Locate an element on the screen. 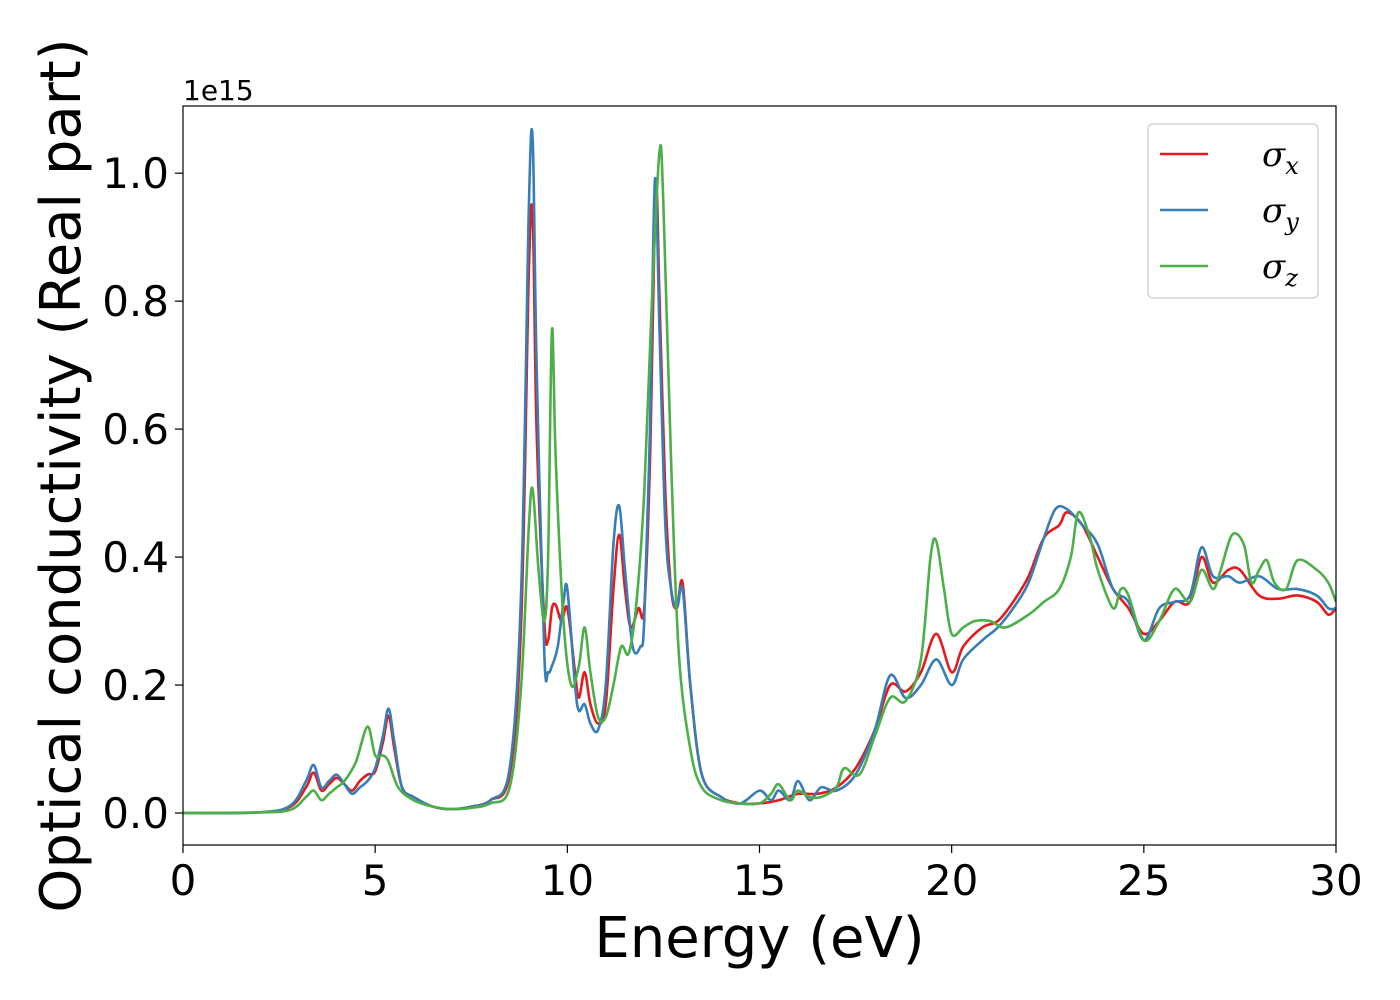 This screenshot has height=1000, width=1400. legend-subscript: z is located at coordinates (1291, 278).